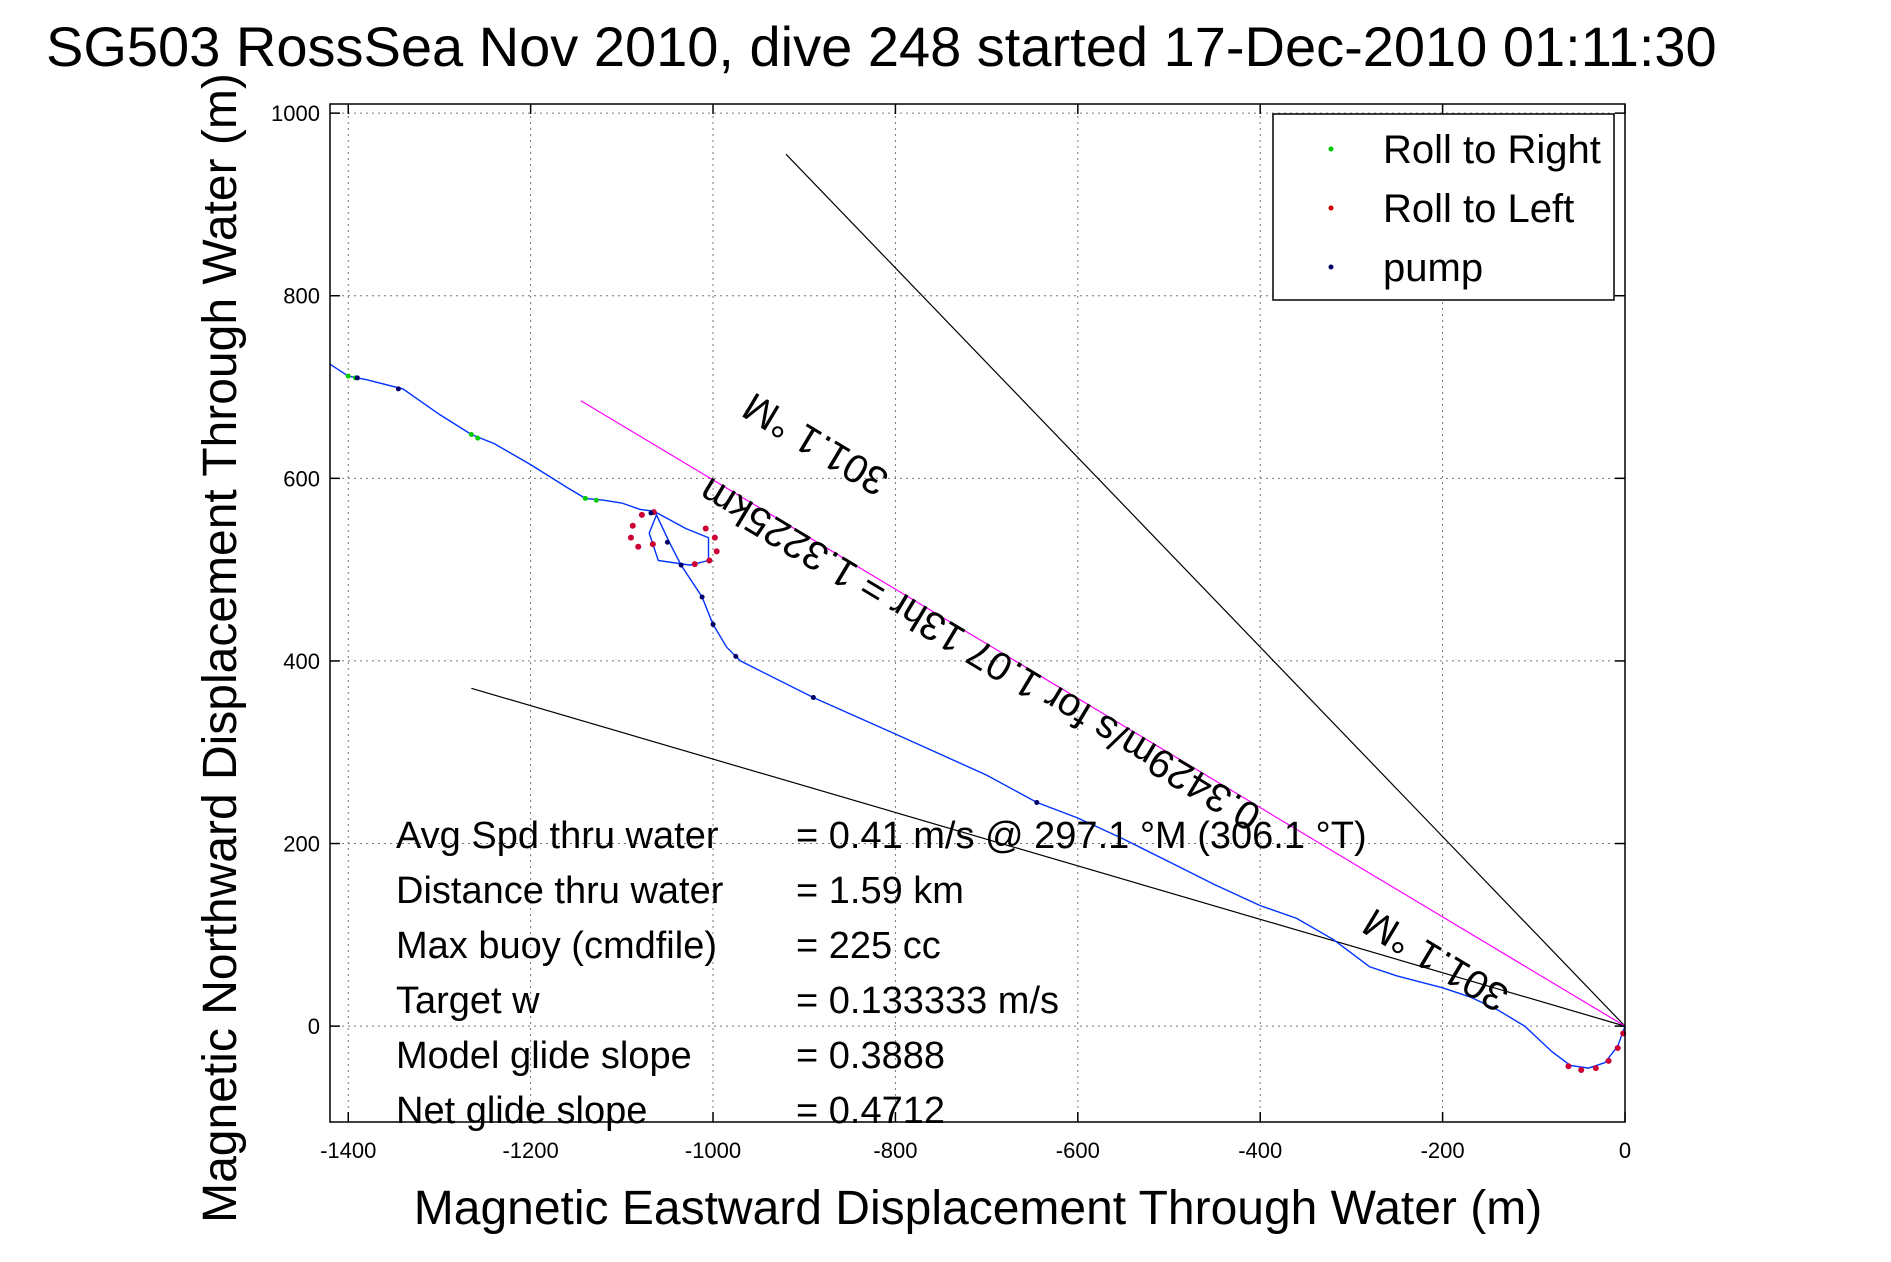 This screenshot has width=1891, height=1262. I want to click on stat-value: = 0.133333 m/s, so click(927, 1001).